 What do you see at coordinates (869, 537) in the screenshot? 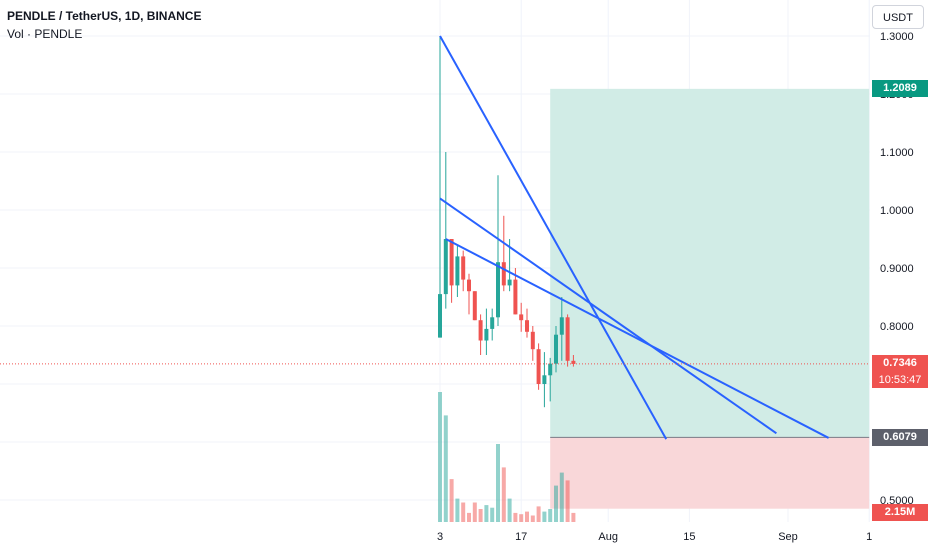
I see `time-tick-label: 1` at bounding box center [869, 537].